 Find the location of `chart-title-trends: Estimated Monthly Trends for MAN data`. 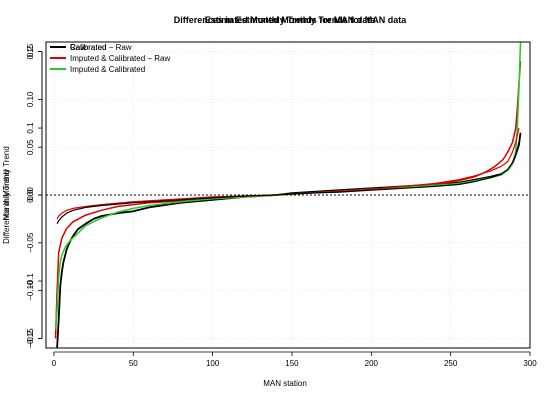

chart-title-trends: Estimated Monthly Trends for MAN data is located at coordinates (291, 20).